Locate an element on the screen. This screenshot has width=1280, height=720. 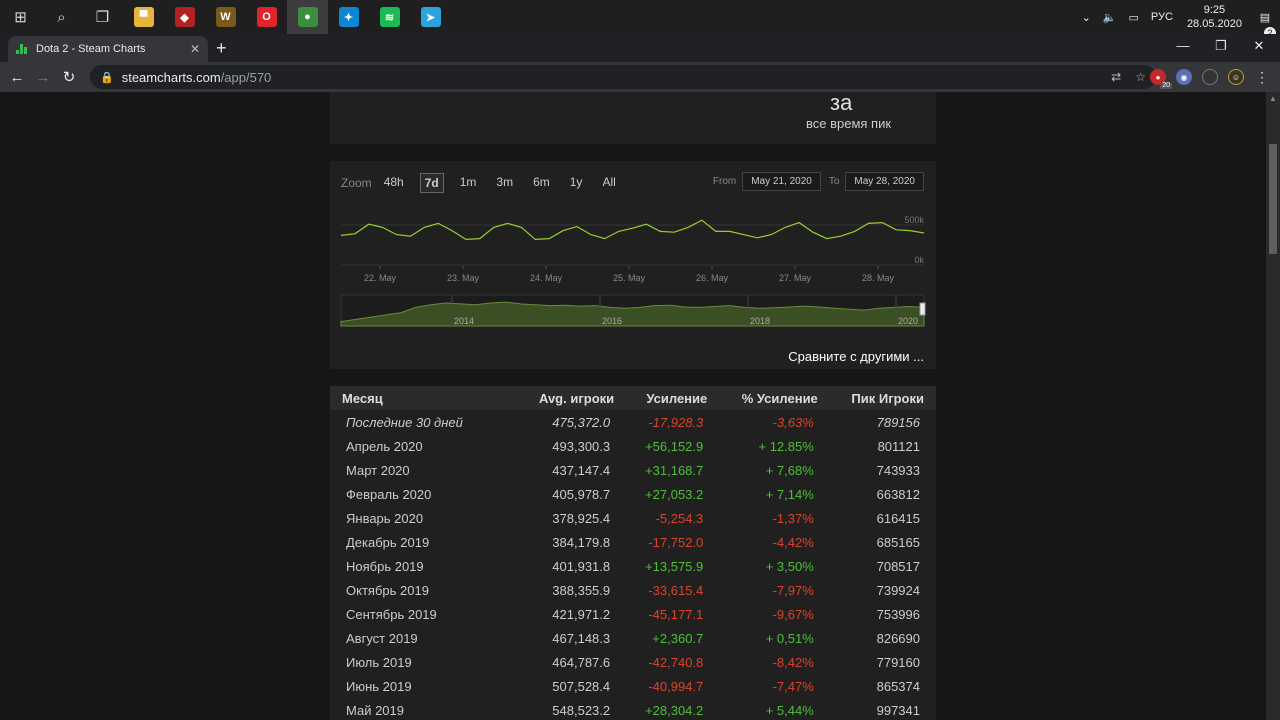
scroll-up-icon: ▲ is located at coordinates (1273, 98).